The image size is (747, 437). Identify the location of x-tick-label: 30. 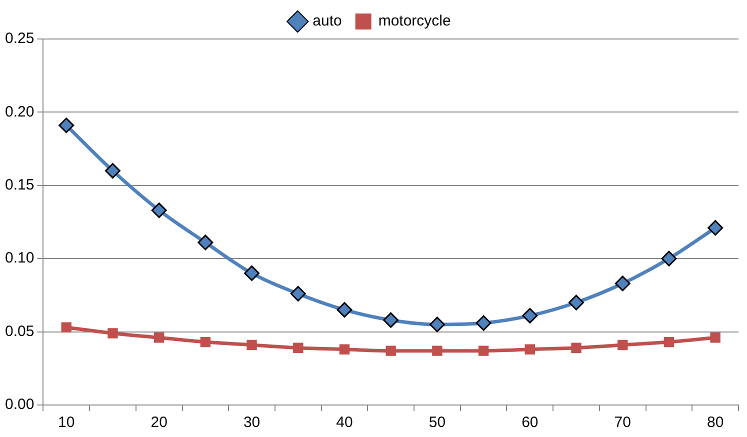
(251, 423).